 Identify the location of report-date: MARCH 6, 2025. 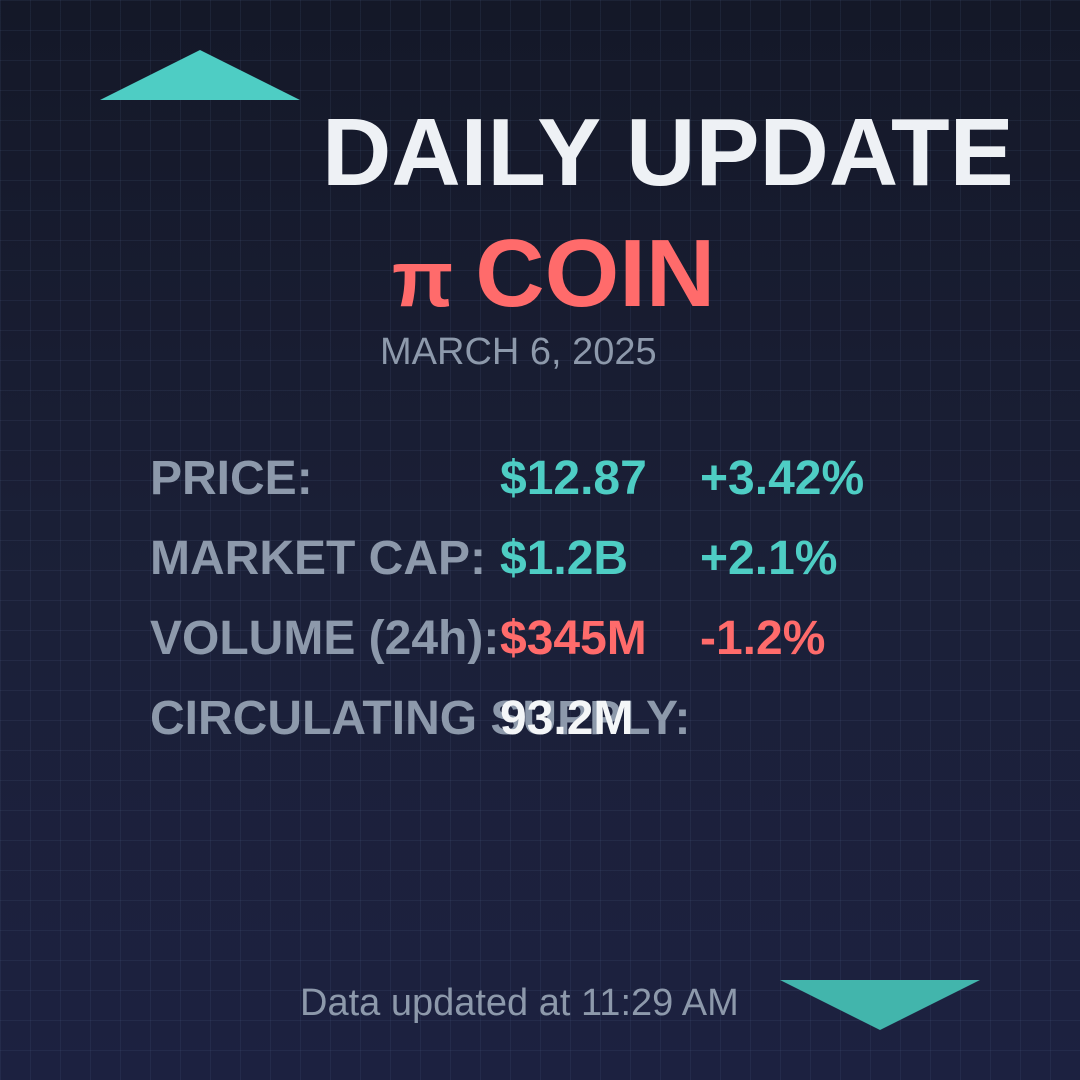
(518, 352).